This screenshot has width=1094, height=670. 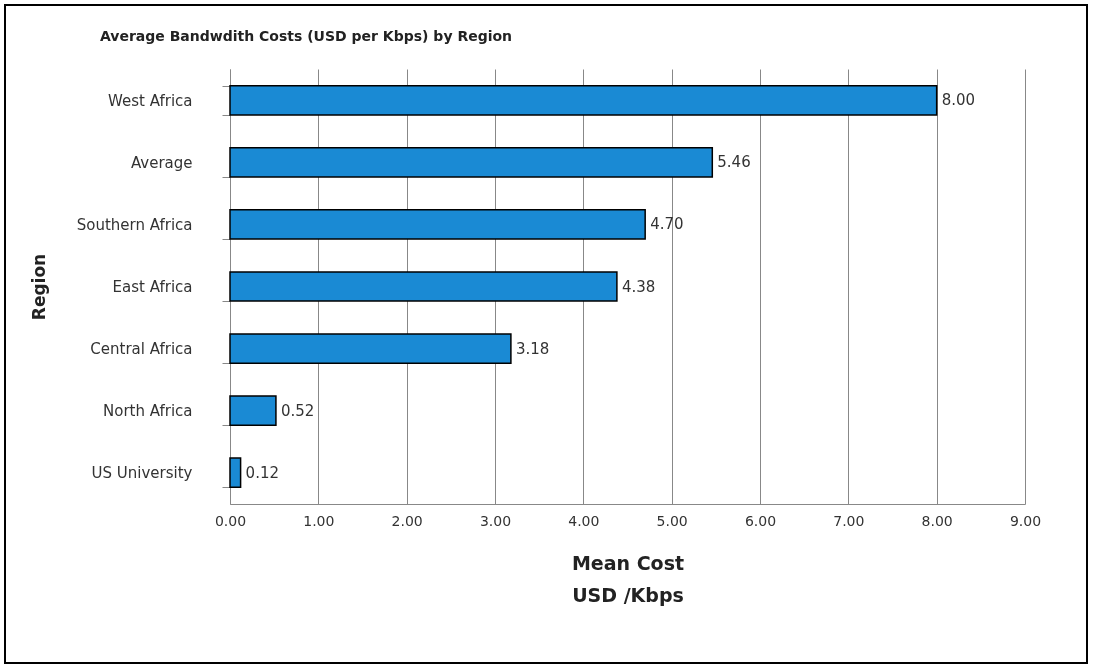 I want to click on x-axis-title: Mean Cost USD /Kbps, so click(x=628, y=578).